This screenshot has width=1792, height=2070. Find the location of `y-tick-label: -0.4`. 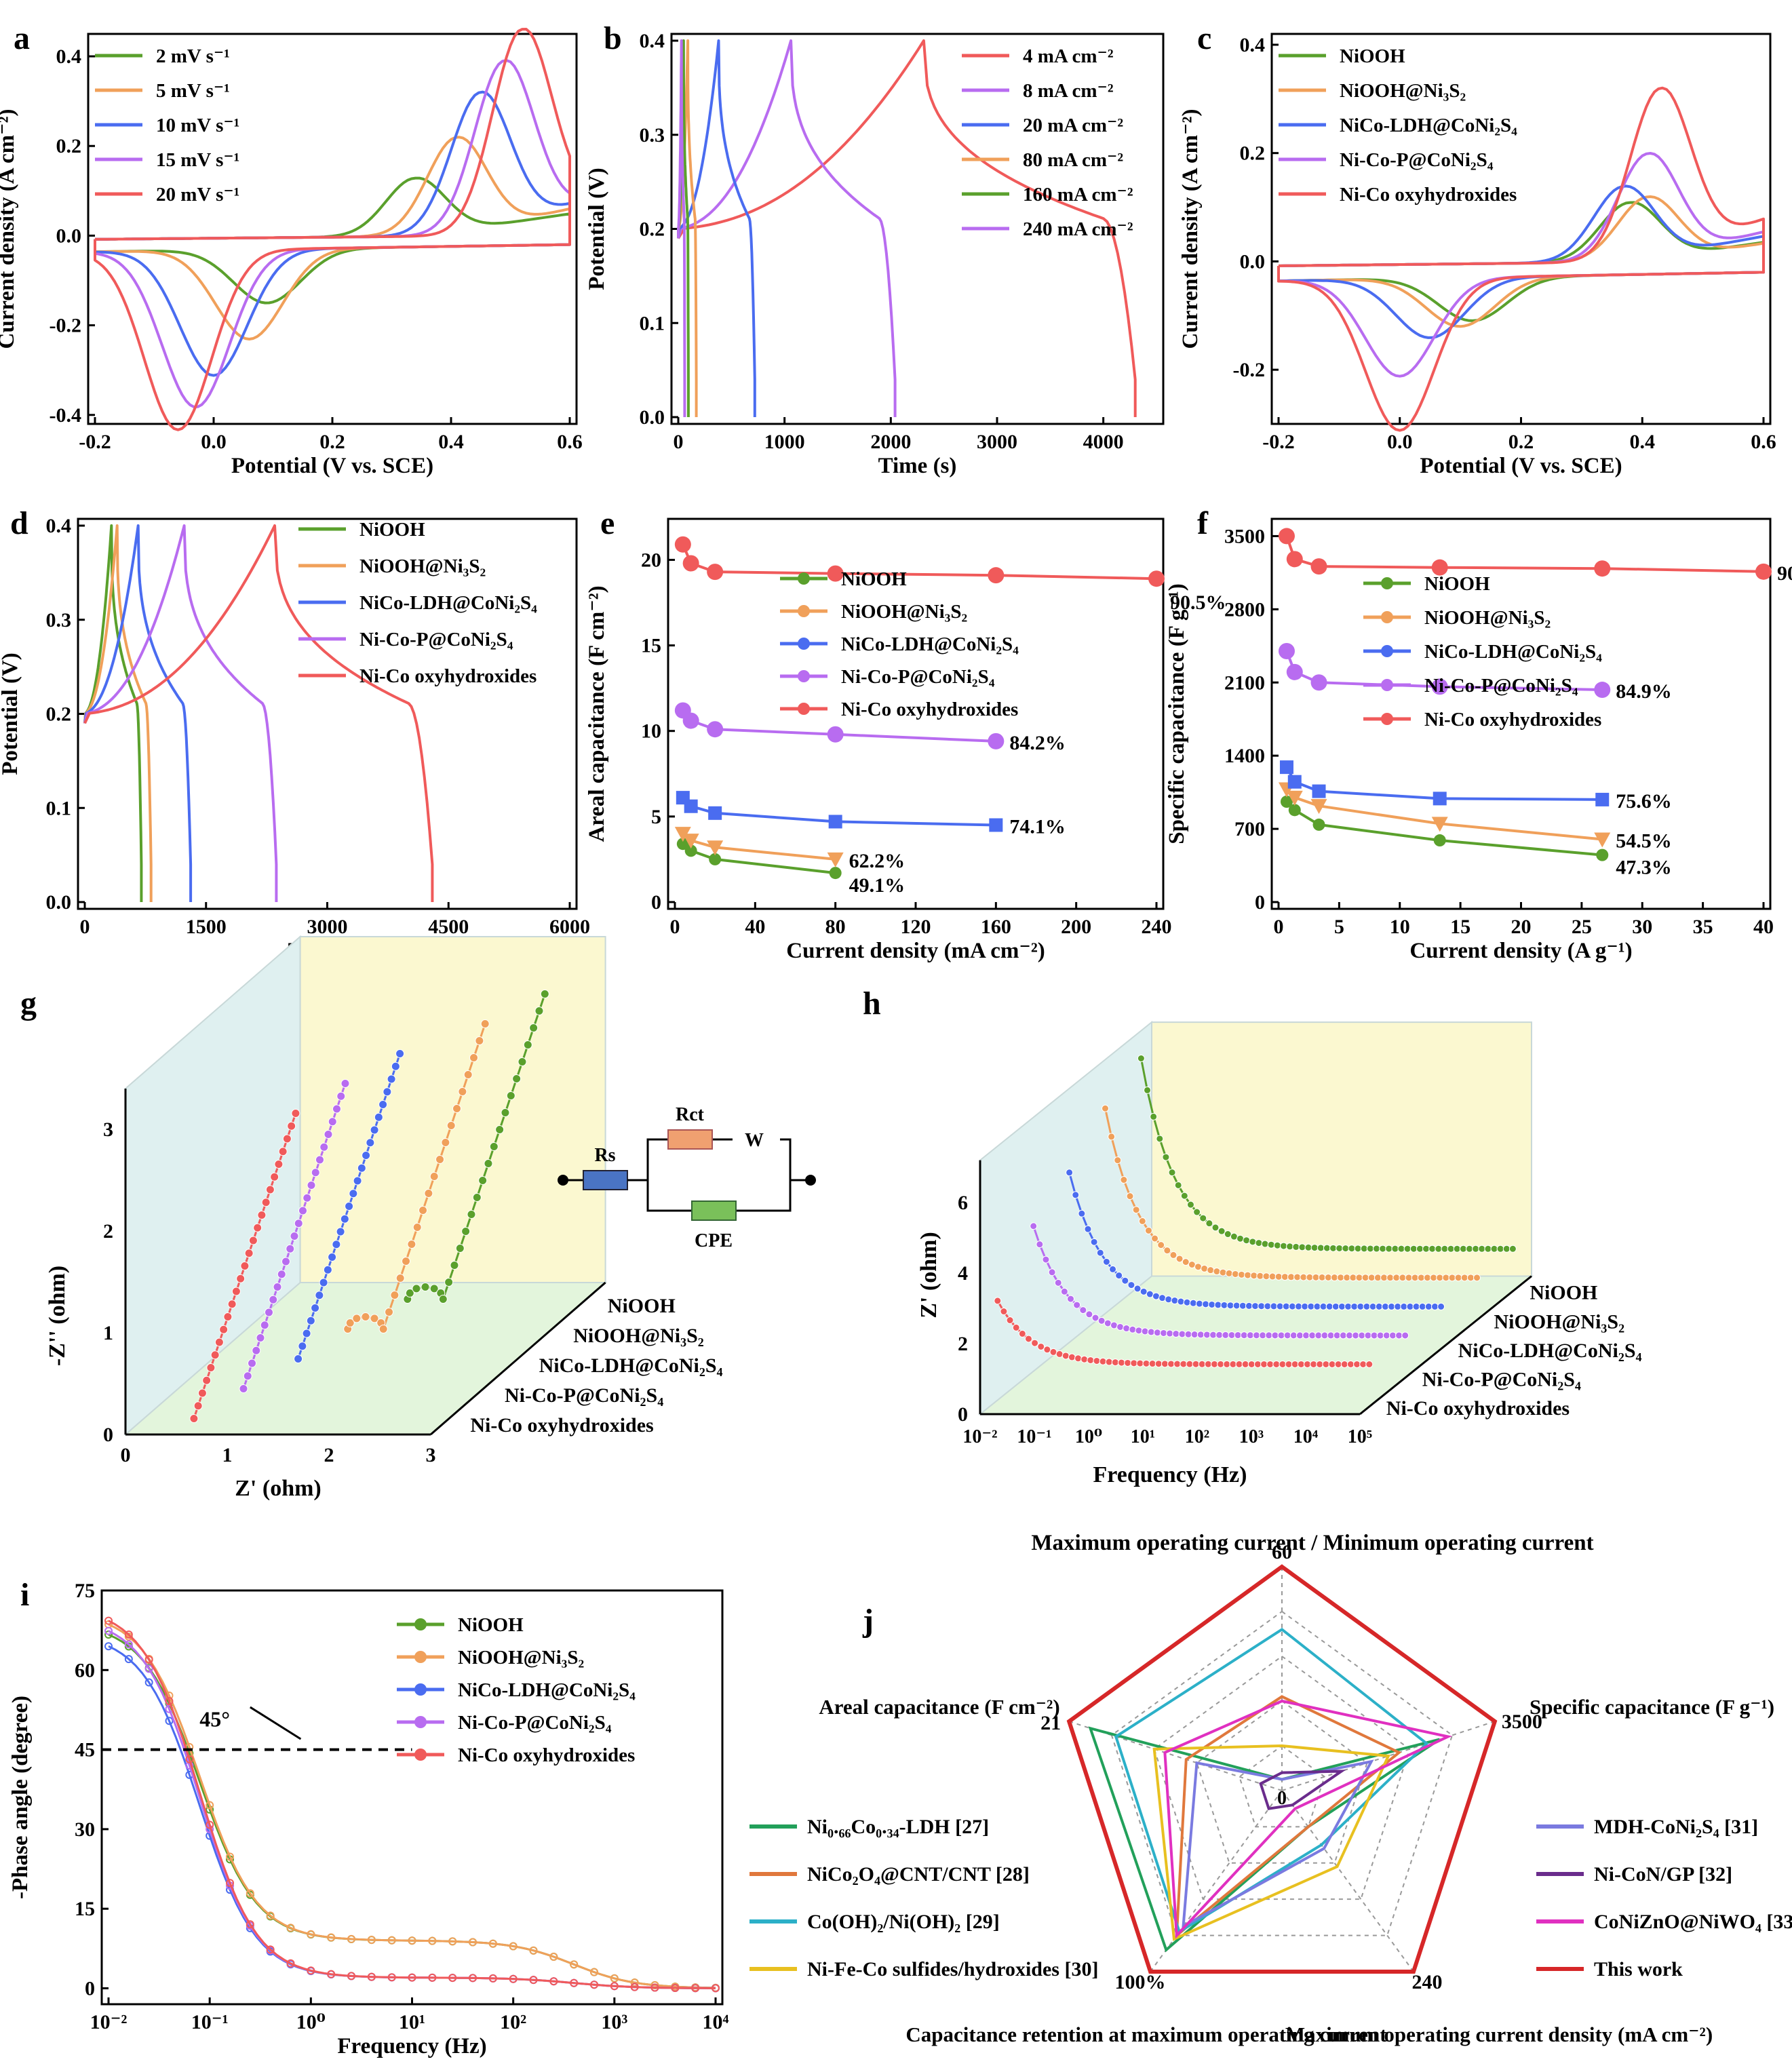

y-tick-label: -0.4 is located at coordinates (66, 416).